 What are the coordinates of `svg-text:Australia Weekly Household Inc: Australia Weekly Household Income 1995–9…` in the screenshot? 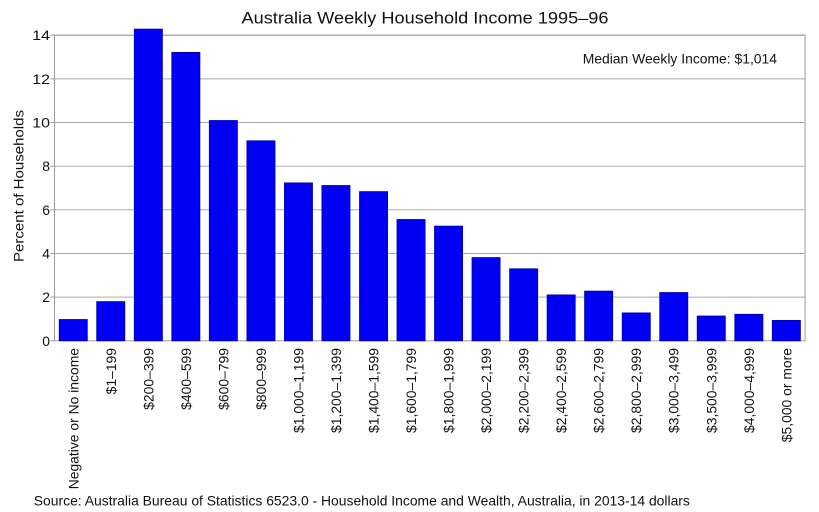 It's located at (425, 19).